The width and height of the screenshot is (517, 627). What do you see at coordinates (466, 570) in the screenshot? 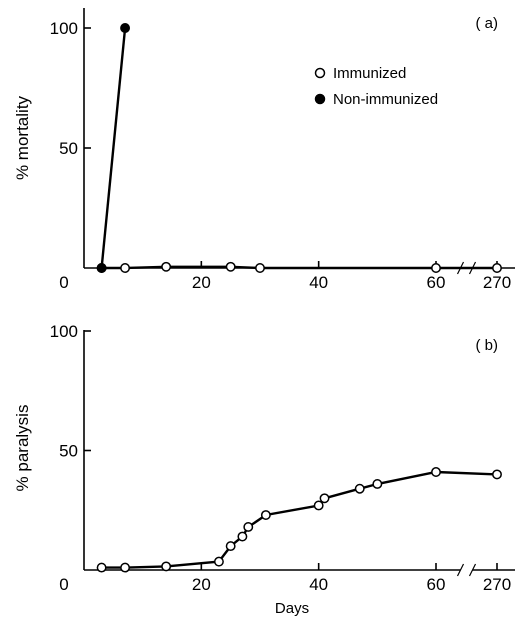
I see `axis-break-gap` at bounding box center [466, 570].